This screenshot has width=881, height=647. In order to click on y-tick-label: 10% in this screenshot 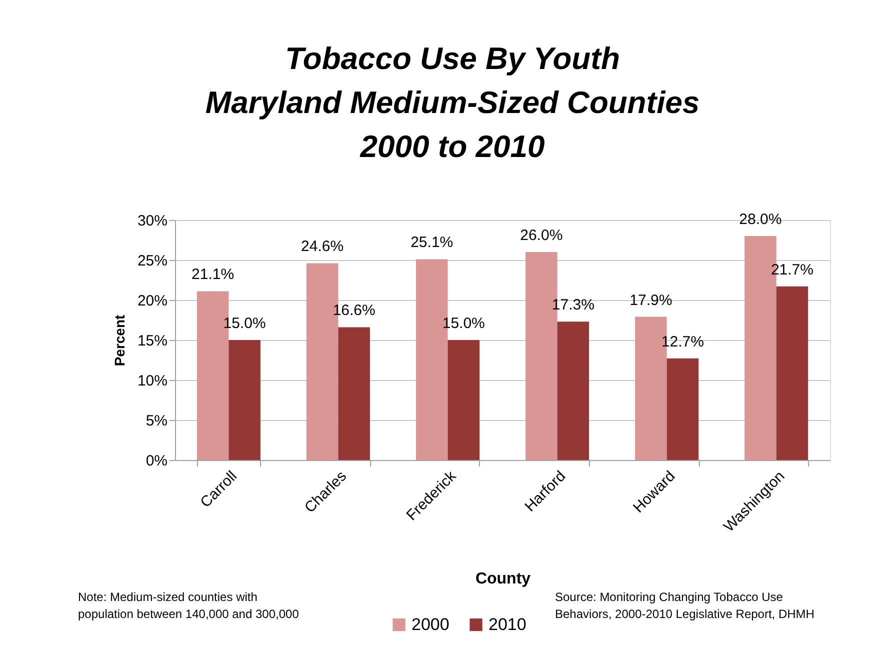, I will do `click(152, 381)`.